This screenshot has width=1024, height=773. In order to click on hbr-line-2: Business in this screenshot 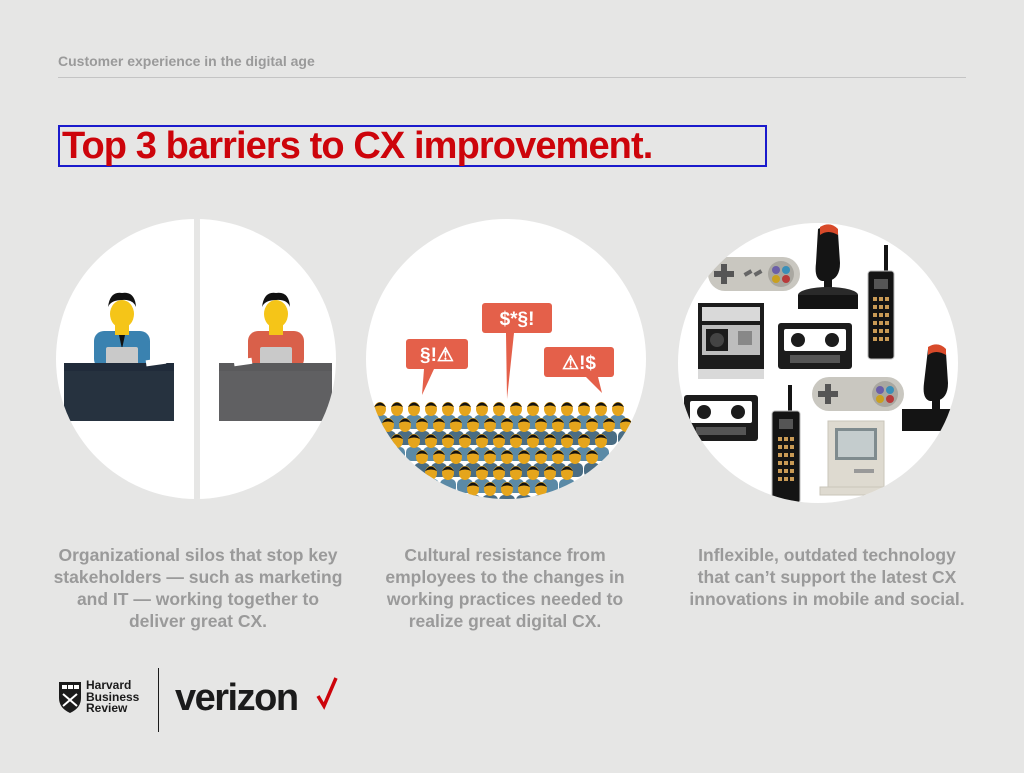, I will do `click(113, 696)`.